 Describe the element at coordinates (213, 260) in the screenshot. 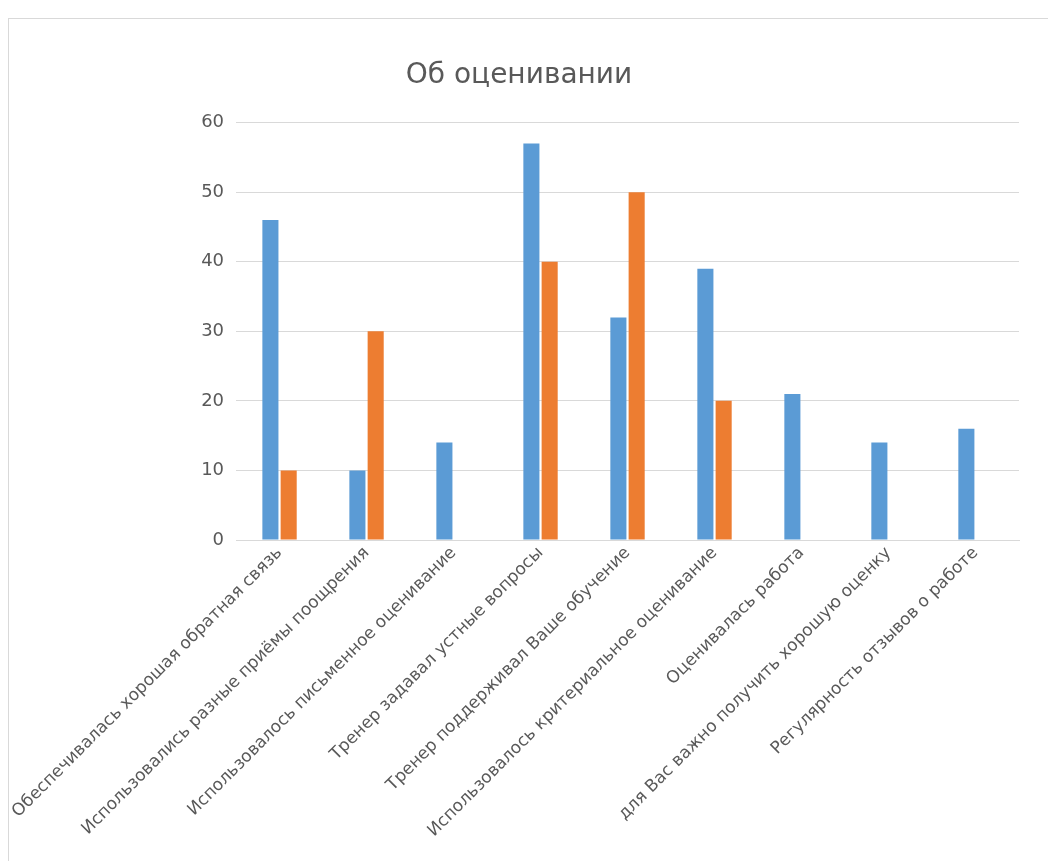

I see `y-tick-label: 40` at that location.